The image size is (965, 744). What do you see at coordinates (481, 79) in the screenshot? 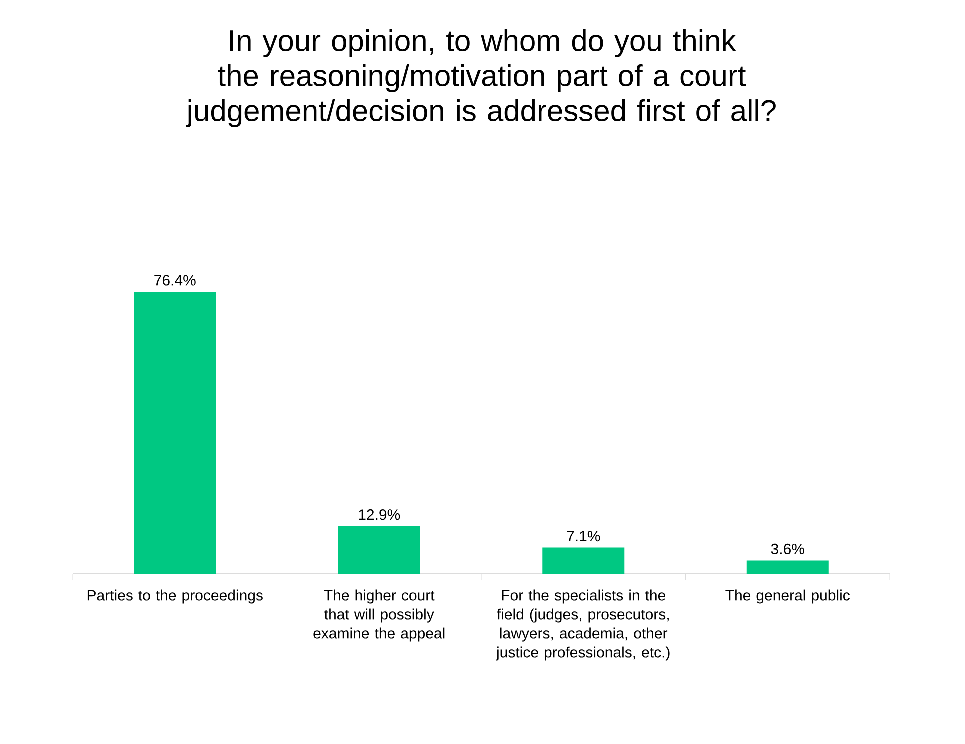
I see `chart-title: In your opinion, to whom do you think the reasoning/motivation part of a court judgement/decision is addressed first of all?` at bounding box center [481, 79].